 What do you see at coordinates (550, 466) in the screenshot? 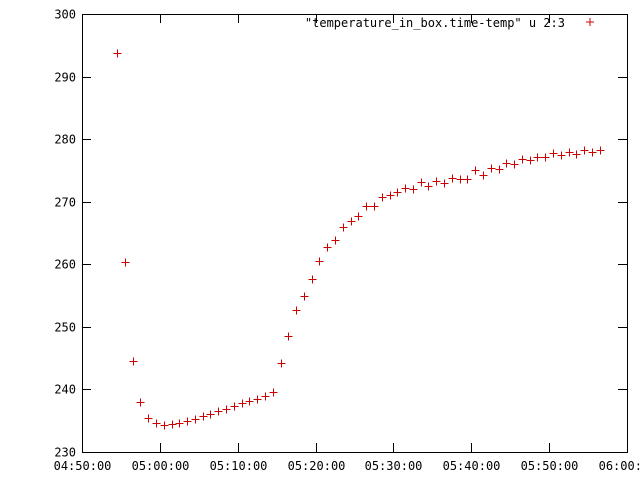
I see `x-tick-label: 05:50:00` at bounding box center [550, 466].